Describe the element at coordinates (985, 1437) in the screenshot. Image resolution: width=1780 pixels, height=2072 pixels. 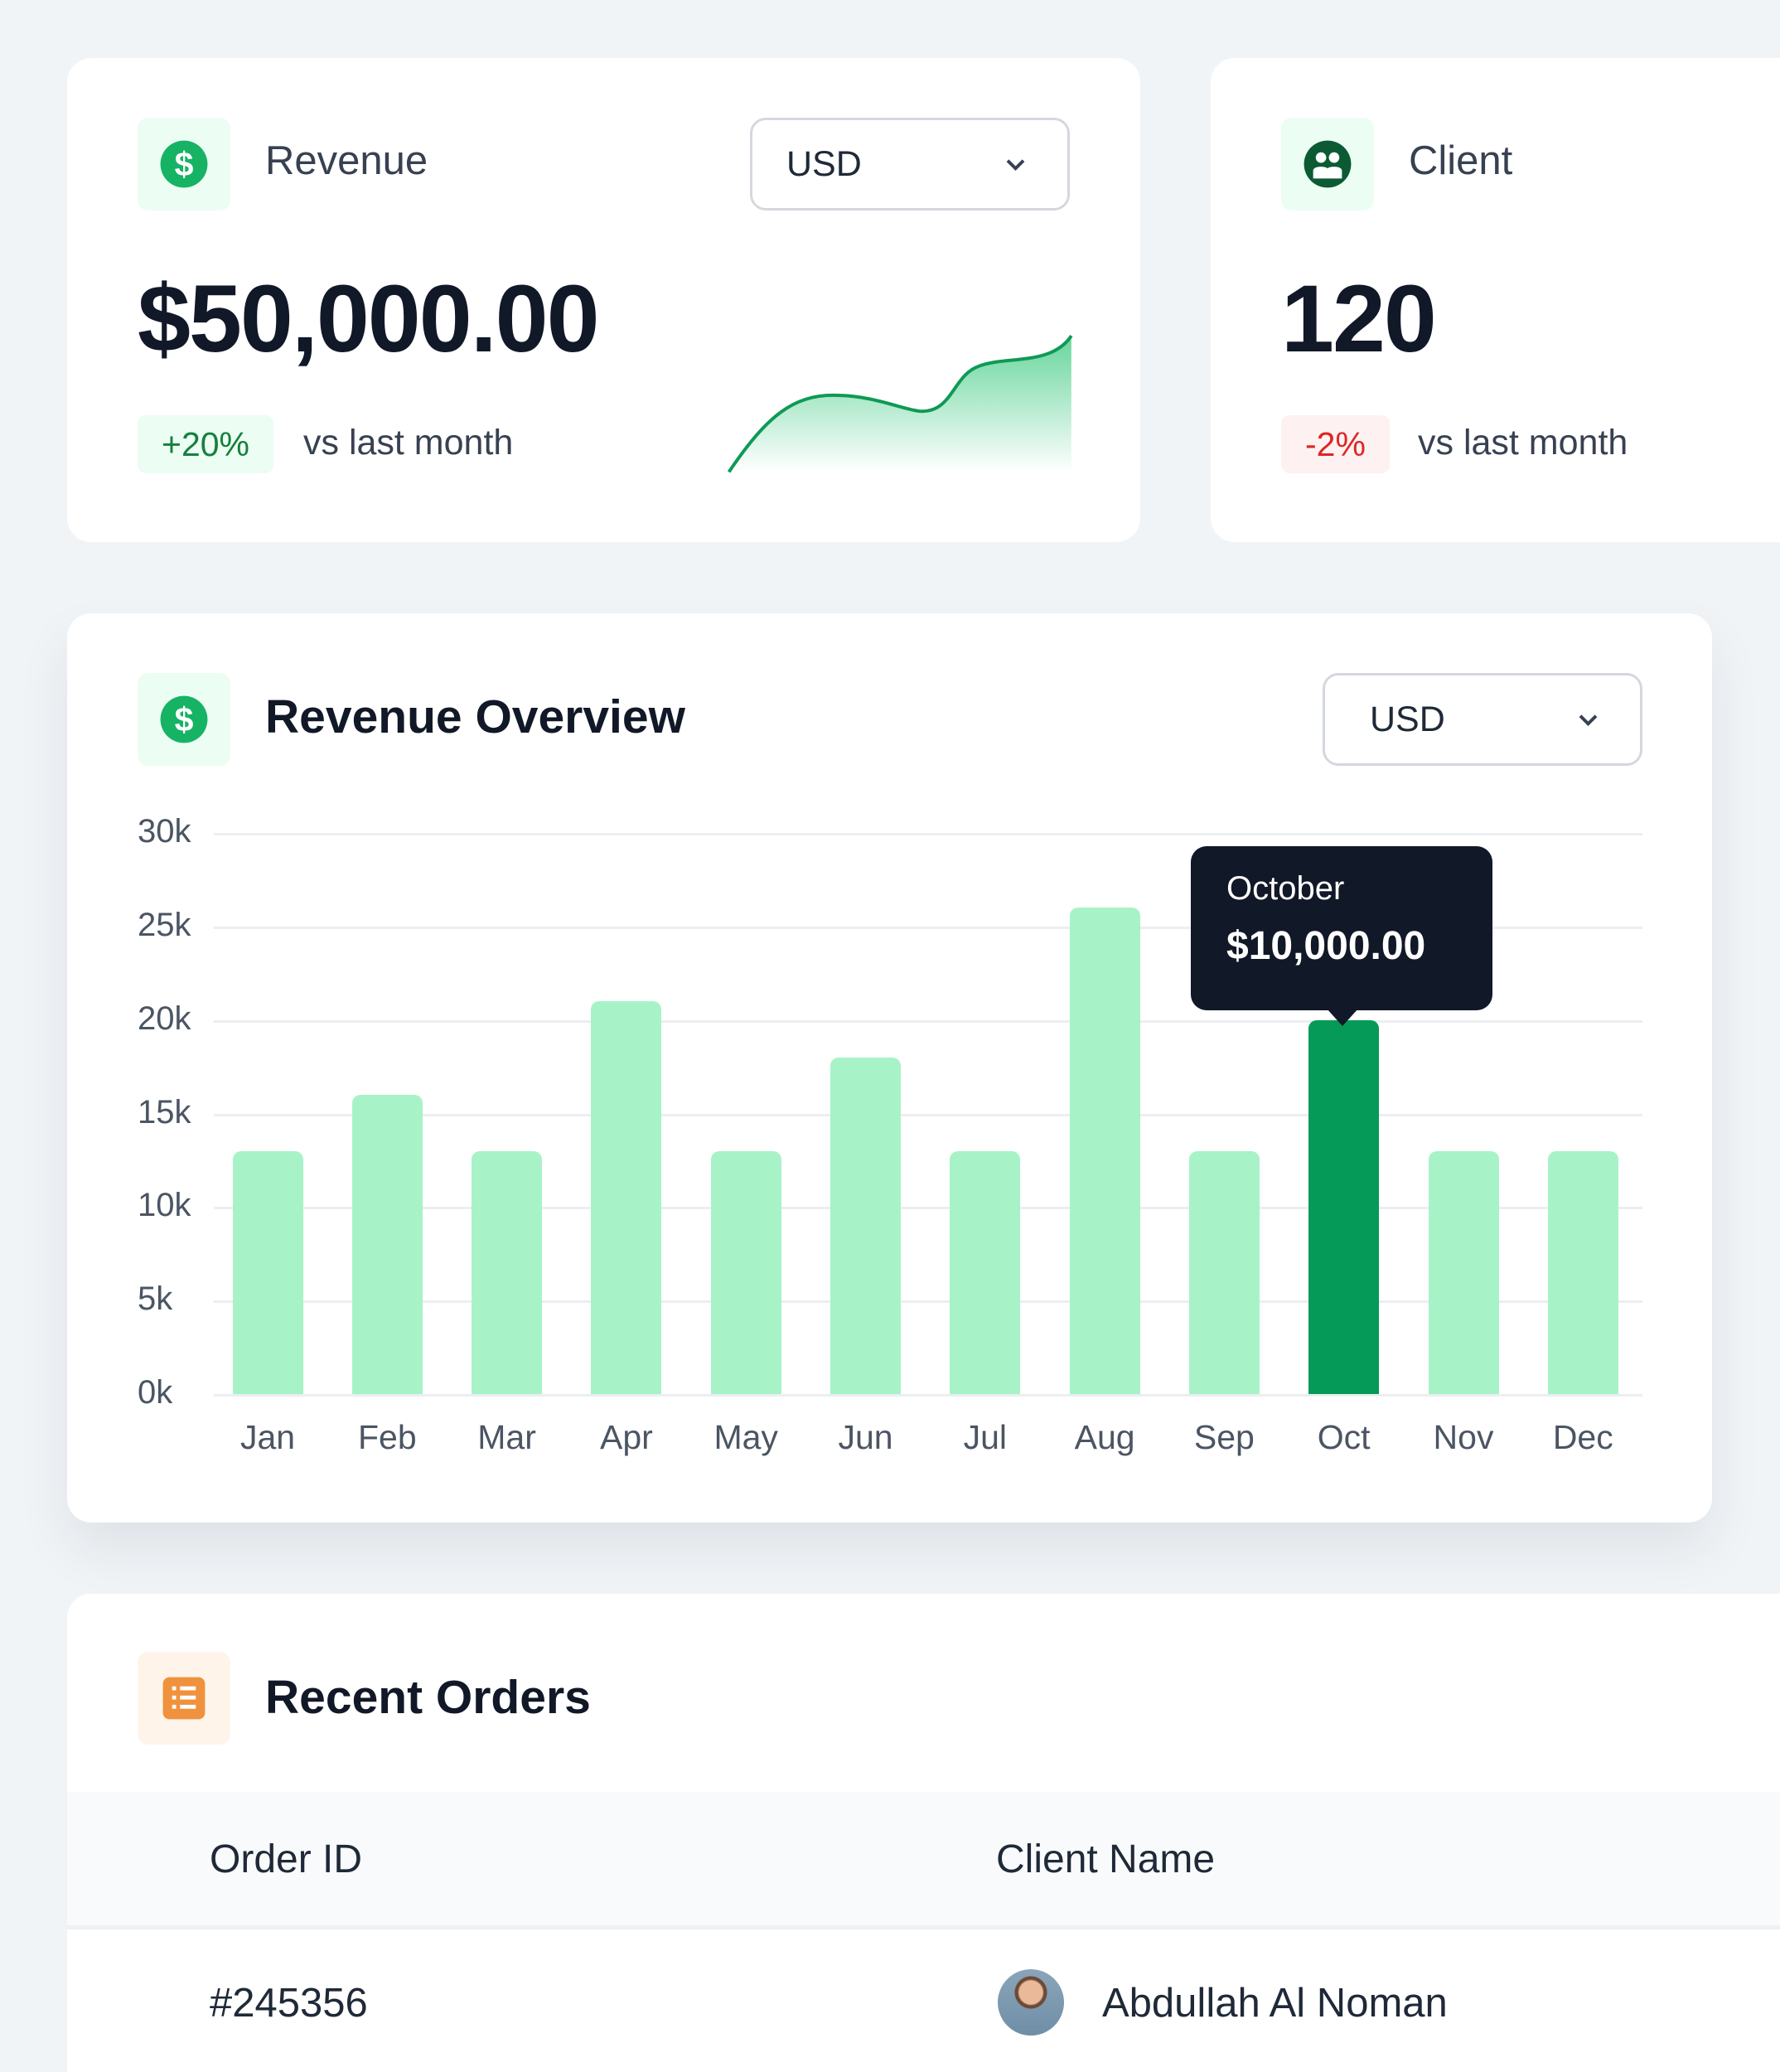
I see `x-tick-label: Jul` at that location.